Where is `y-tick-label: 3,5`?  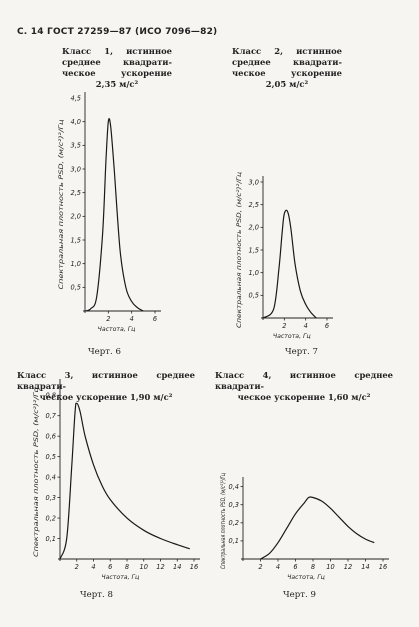 y-tick-label: 3,5 is located at coordinates (76, 146).